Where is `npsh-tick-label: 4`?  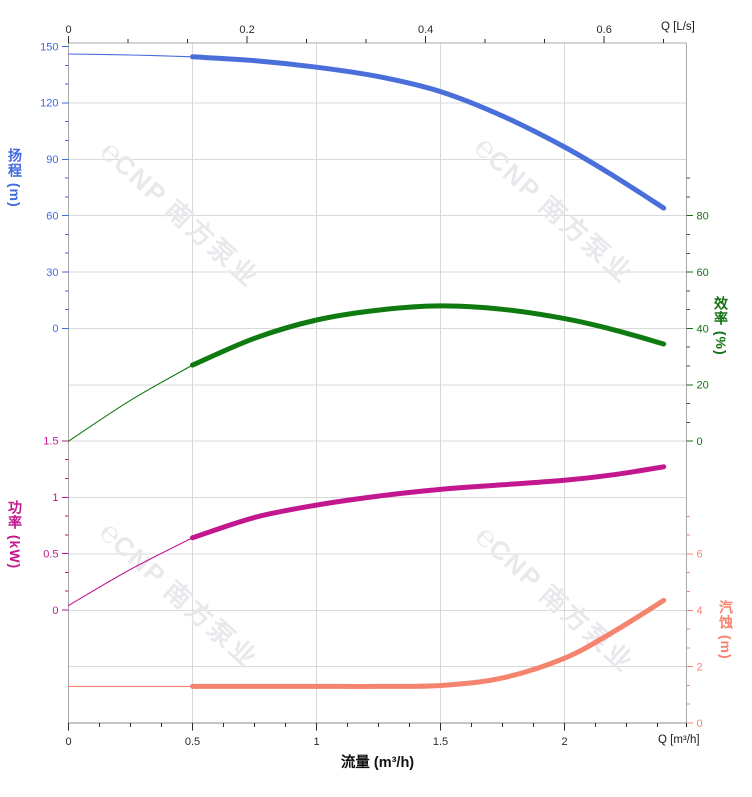
npsh-tick-label: 4 is located at coordinates (700, 611).